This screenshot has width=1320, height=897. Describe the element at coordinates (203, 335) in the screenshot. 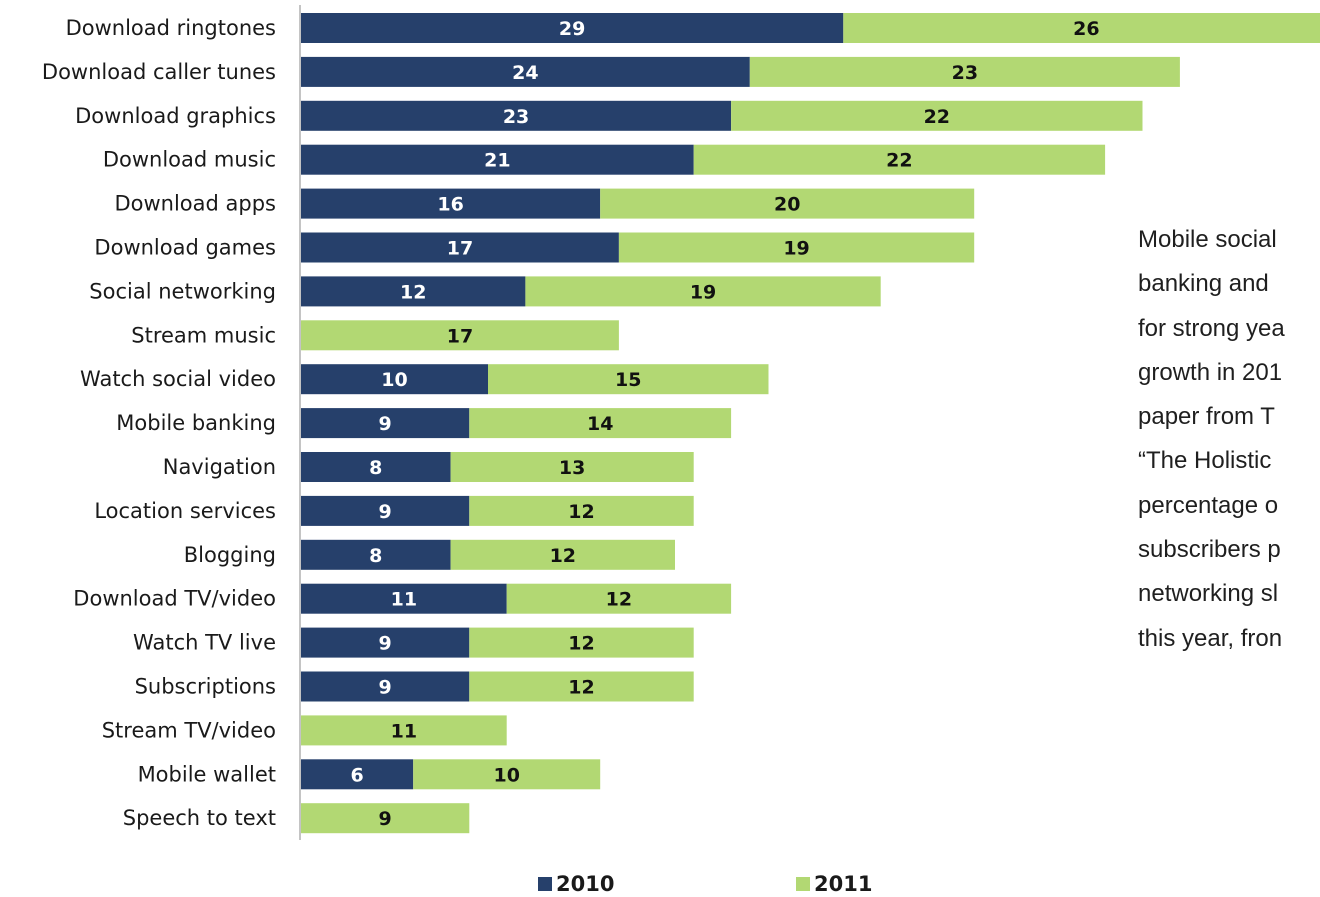

I see `category-label: Stream music` at that location.